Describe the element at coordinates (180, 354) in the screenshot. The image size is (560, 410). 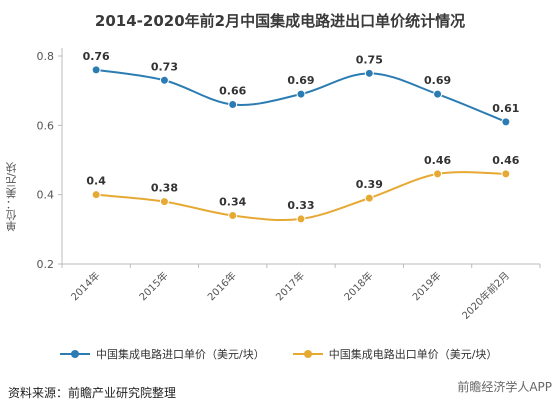
I see `legend-label-import: 中国集成电路进口单价（美元/块）` at that location.